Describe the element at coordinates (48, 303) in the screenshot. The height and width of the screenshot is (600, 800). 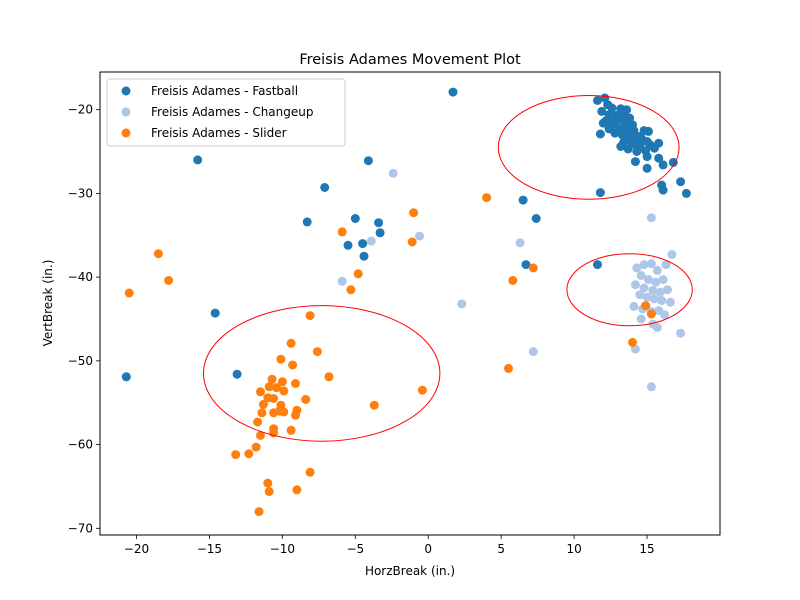
I see `y-axis-label: VertBreak (in.)` at that location.